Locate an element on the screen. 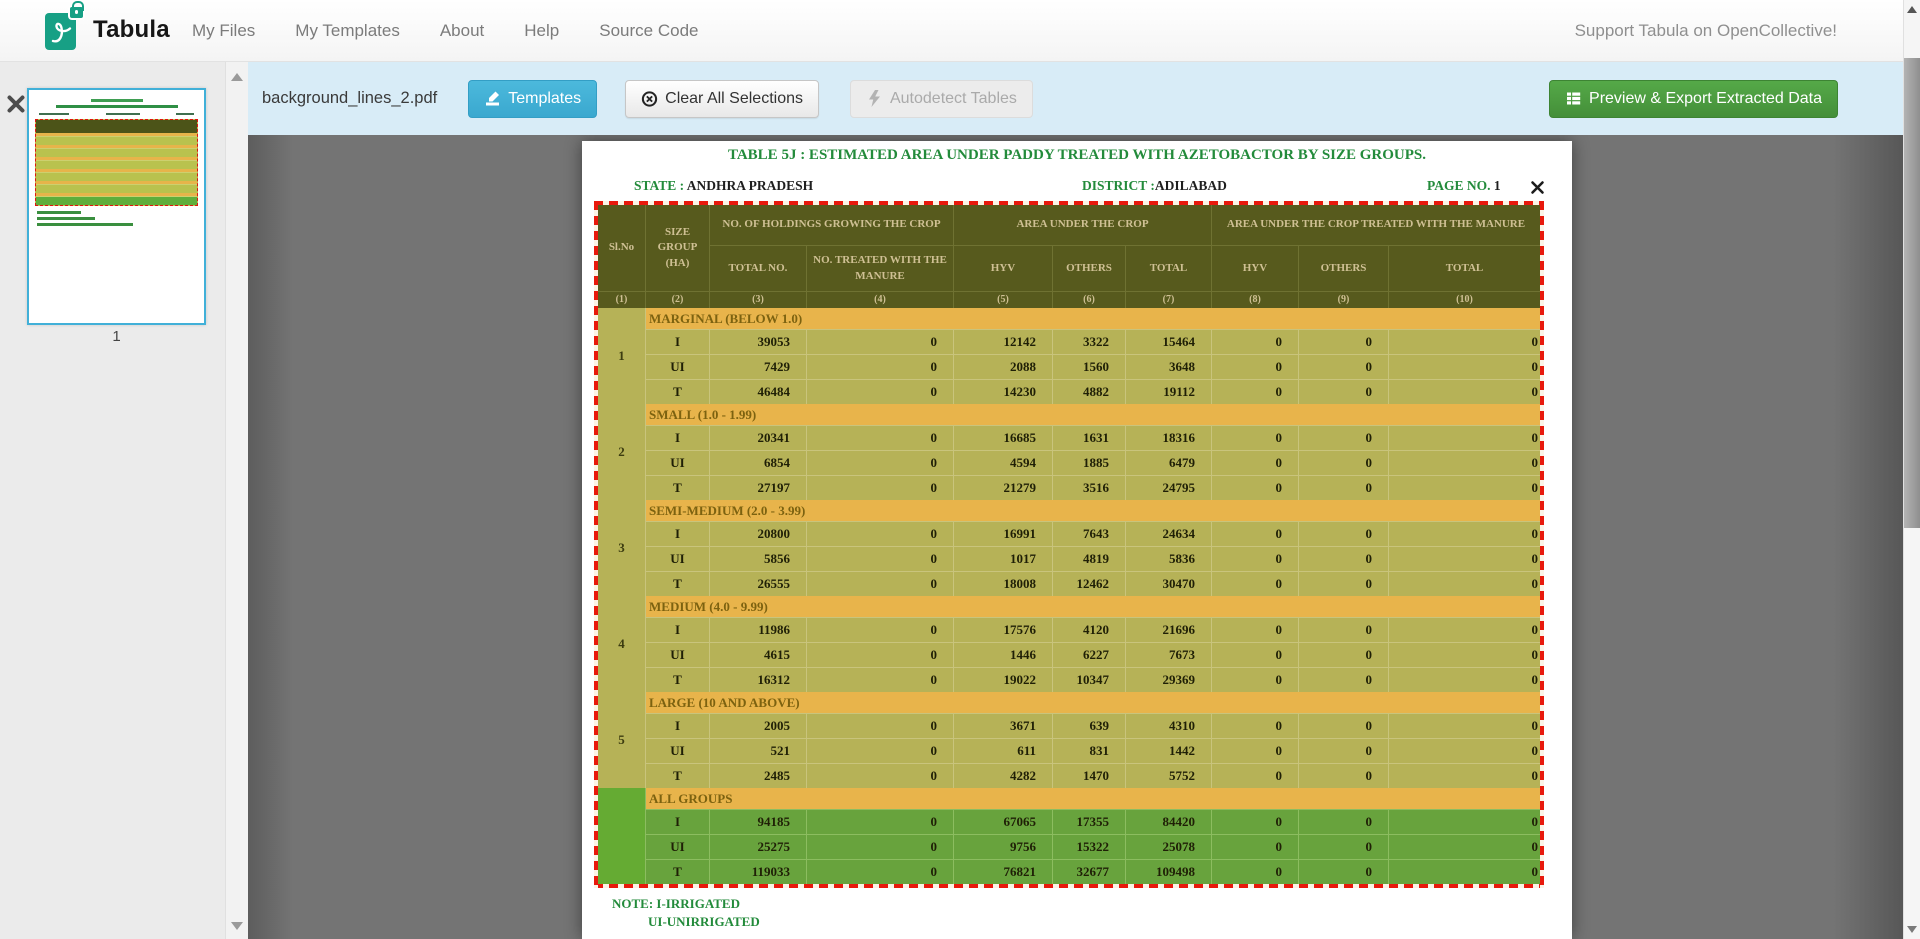 This screenshot has height=939, width=1920. nav-item-my-templates: My Templates is located at coordinates (347, 30).